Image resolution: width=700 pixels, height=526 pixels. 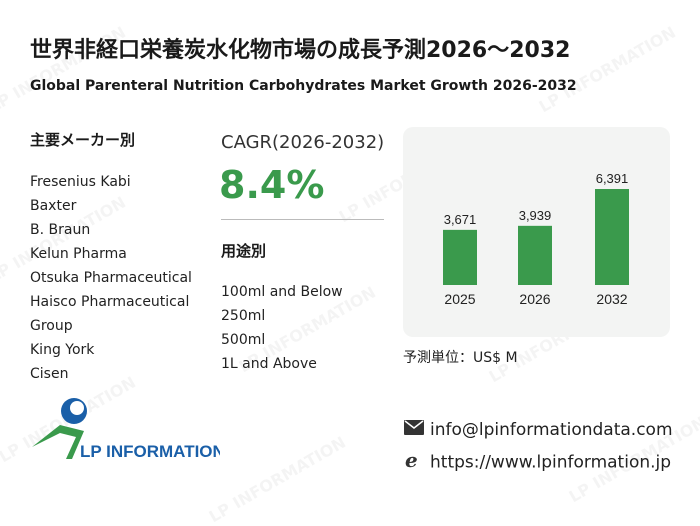 I want to click on email-contact: info@lpinformationdata.com, so click(x=538, y=430).